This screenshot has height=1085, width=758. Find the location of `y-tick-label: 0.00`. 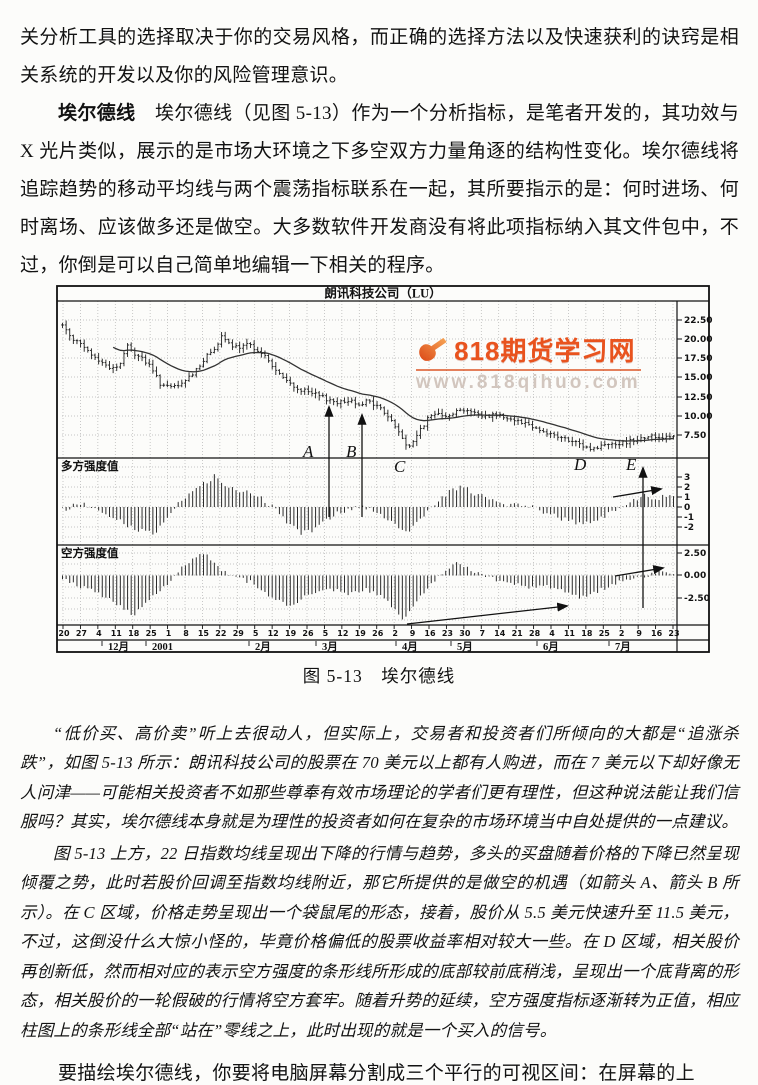

y-tick-label: 0.00 is located at coordinates (695, 576).